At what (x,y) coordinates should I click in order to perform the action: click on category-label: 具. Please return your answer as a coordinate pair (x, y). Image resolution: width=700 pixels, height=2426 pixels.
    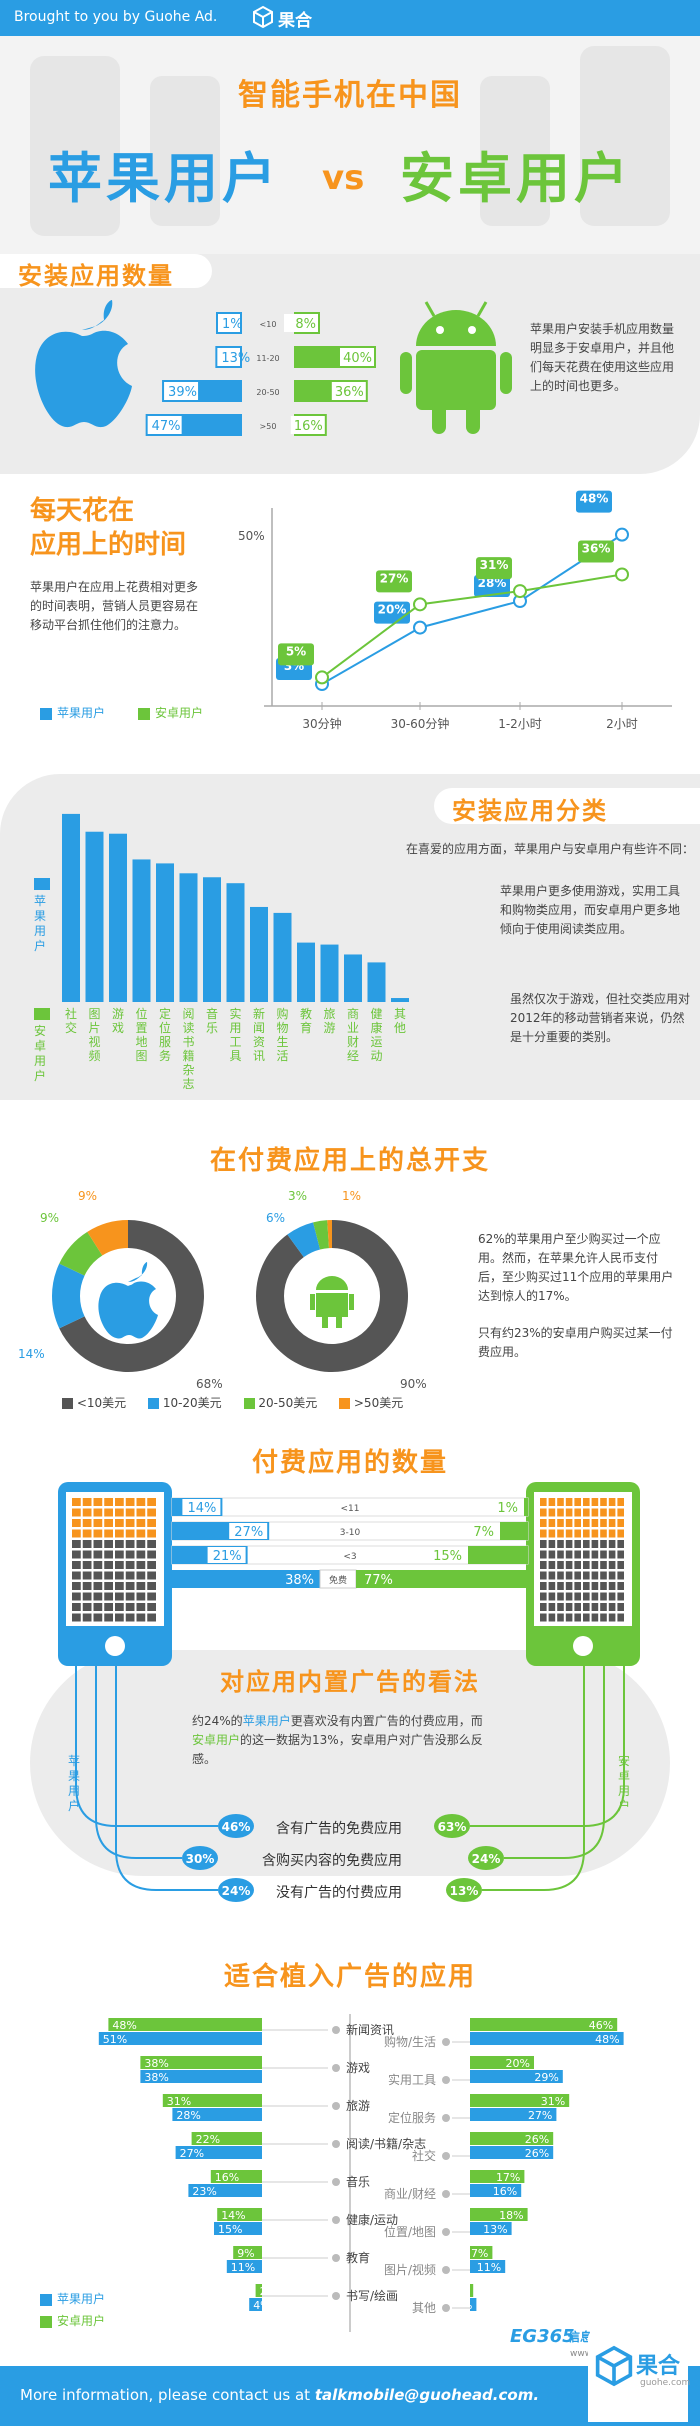
    Looking at the image, I should click on (235, 1056).